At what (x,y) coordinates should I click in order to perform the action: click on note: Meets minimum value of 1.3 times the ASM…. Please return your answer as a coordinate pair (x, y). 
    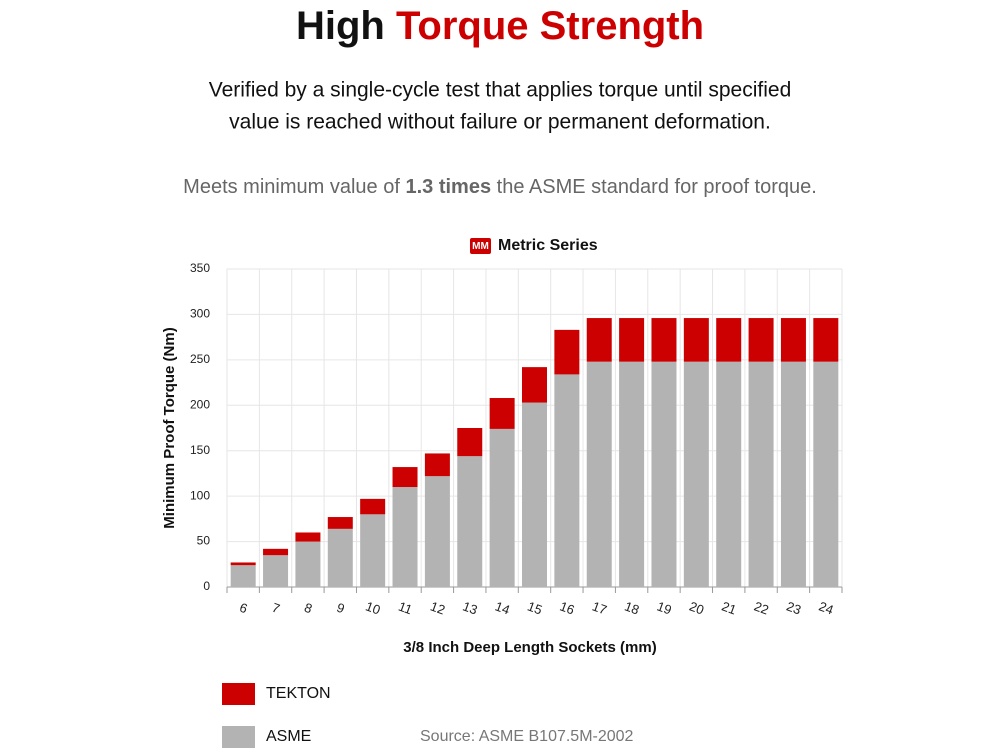
    Looking at the image, I should click on (500, 187).